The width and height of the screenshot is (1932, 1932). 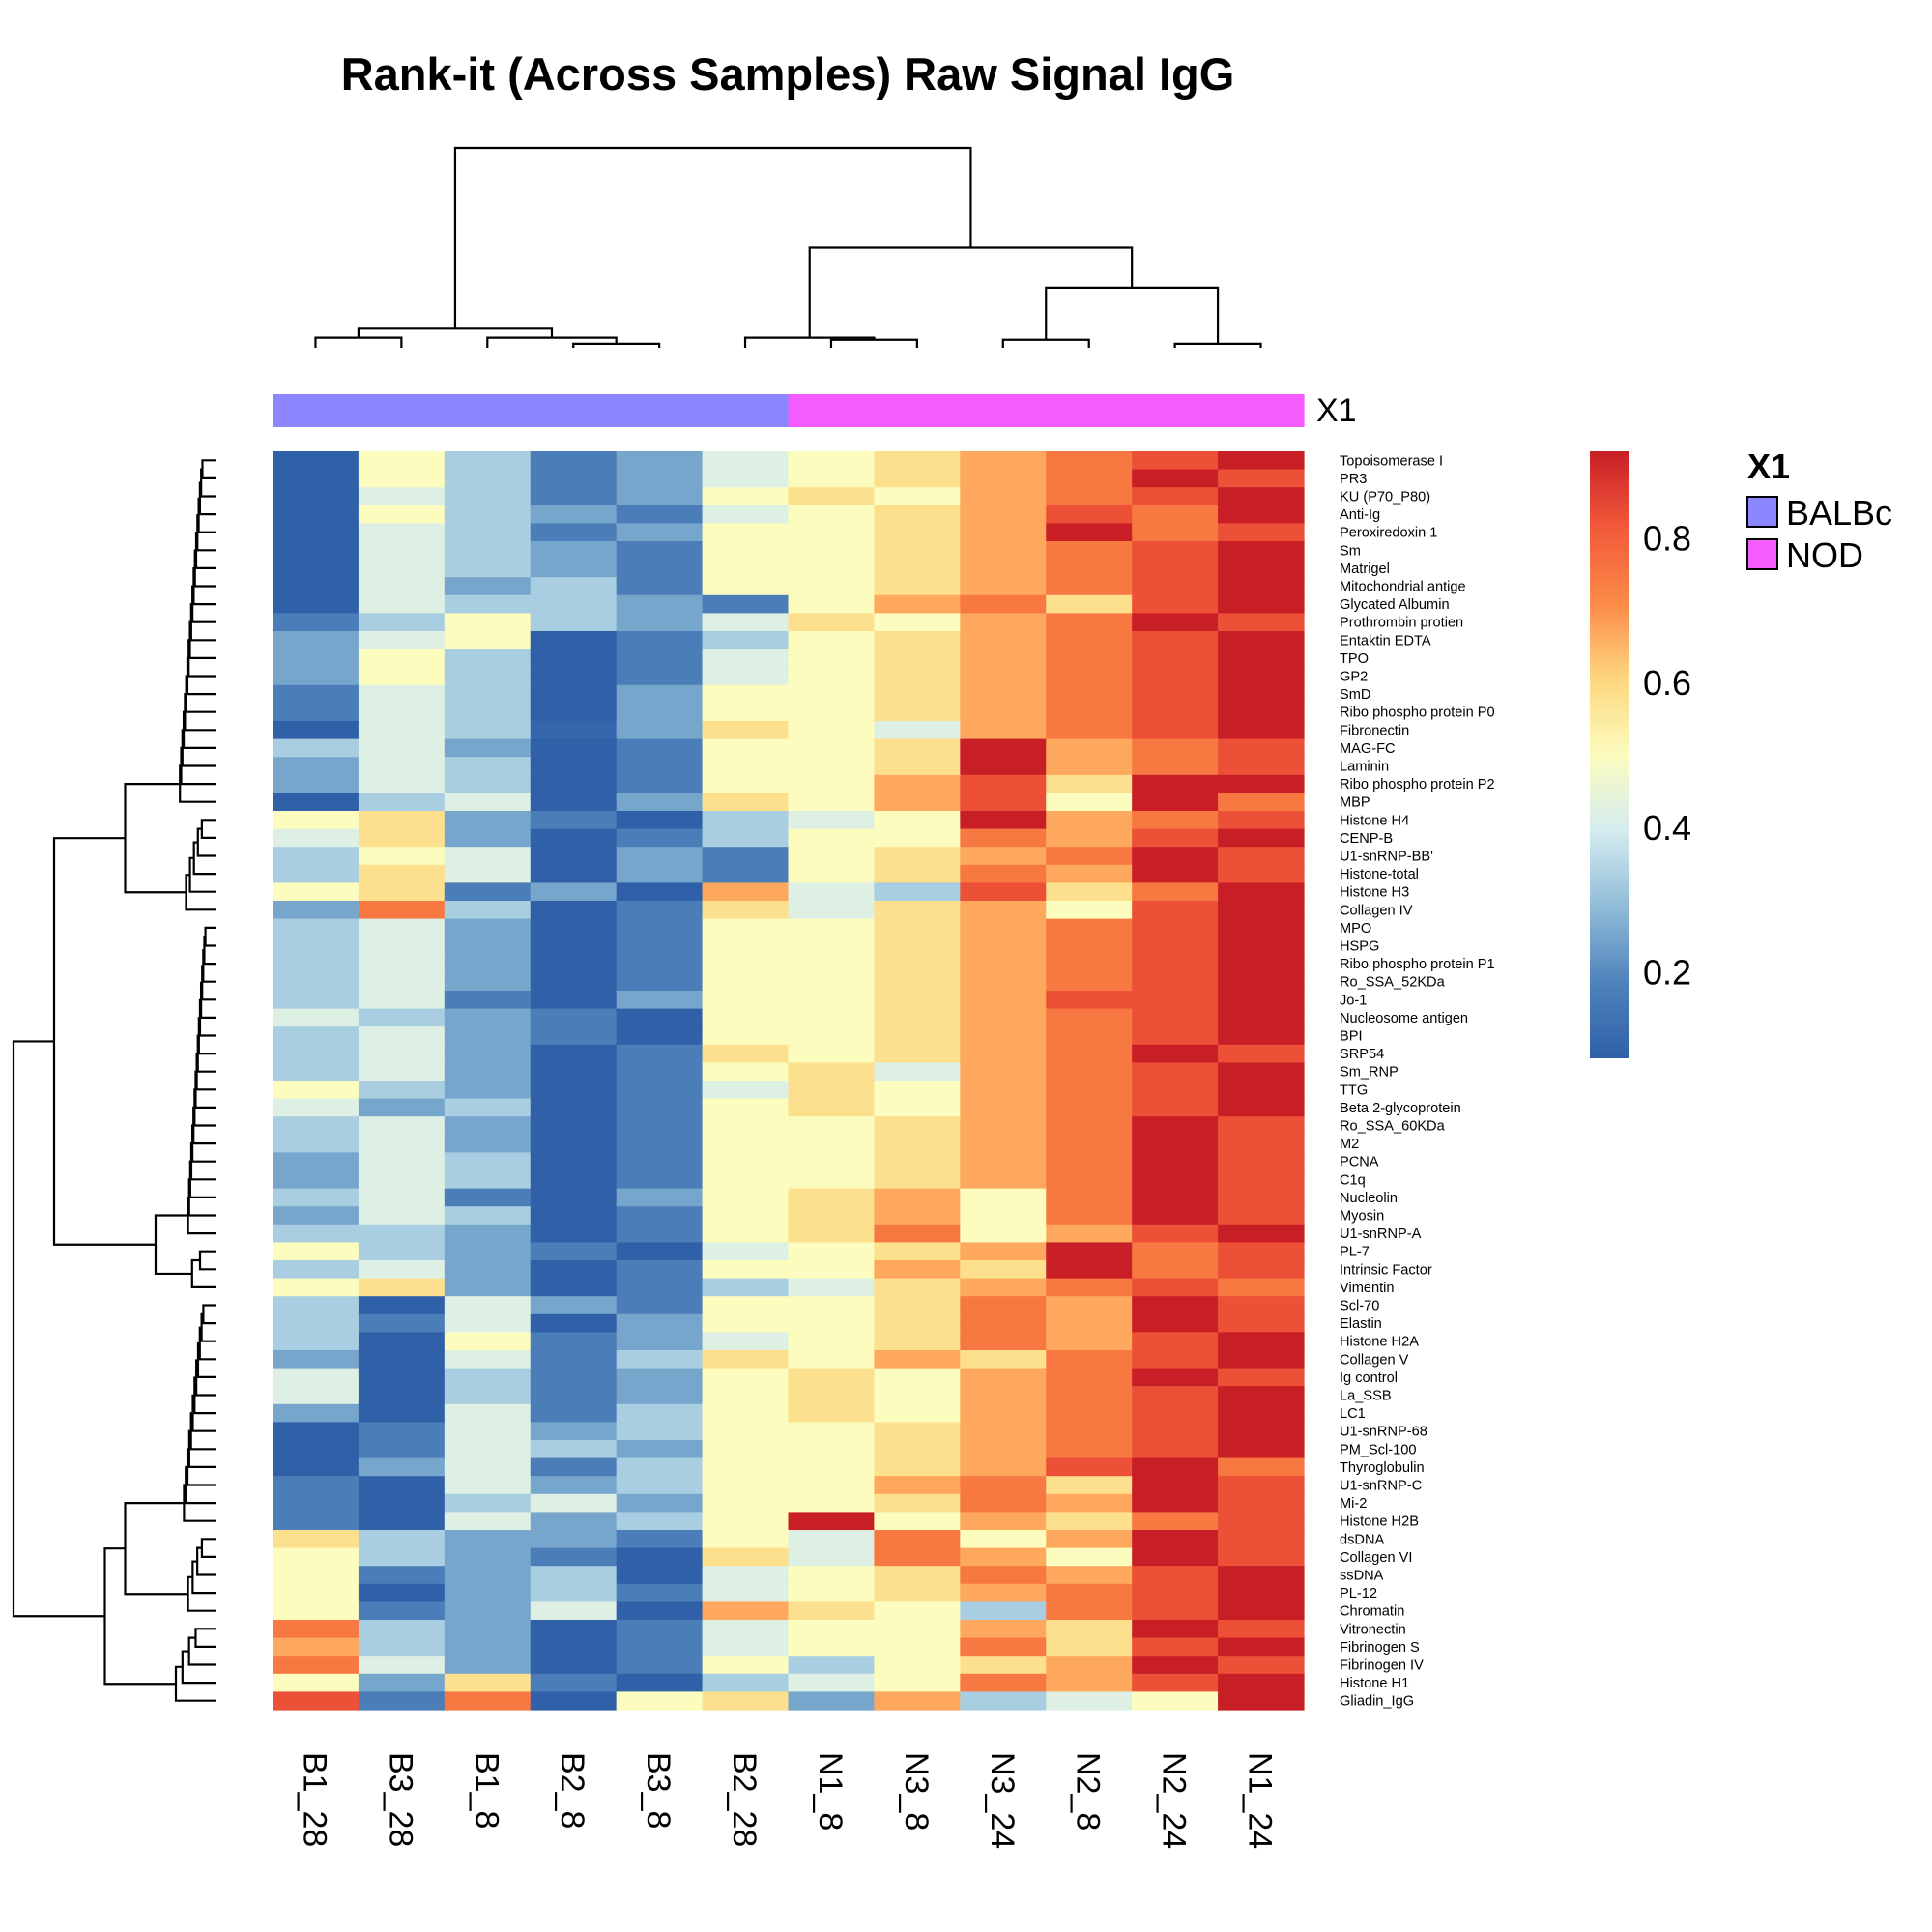 What do you see at coordinates (1374, 1683) in the screenshot?
I see `row-label: Histone H1` at bounding box center [1374, 1683].